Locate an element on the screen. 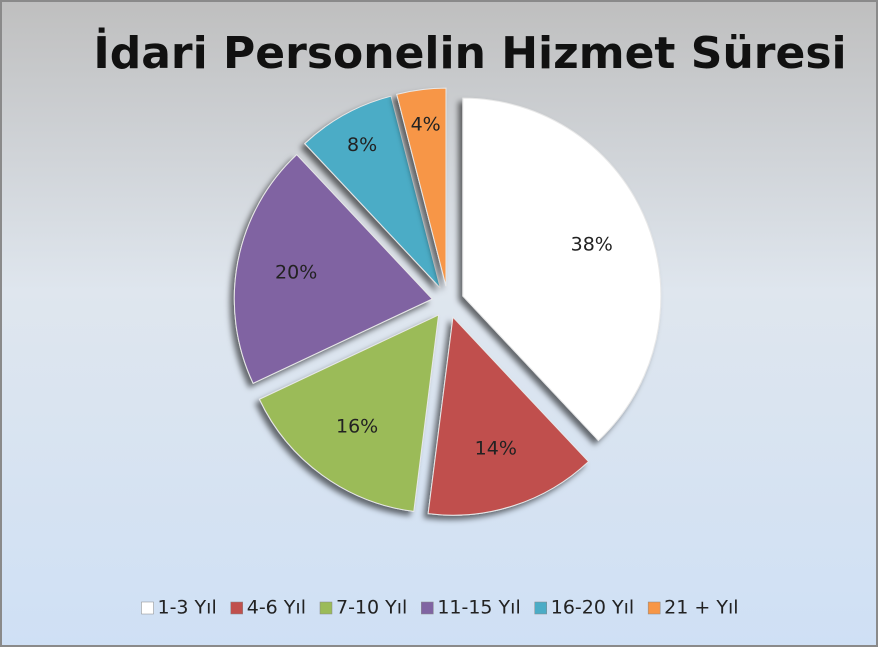 This screenshot has width=880, height=649. data-label: 8% is located at coordinates (362, 145).